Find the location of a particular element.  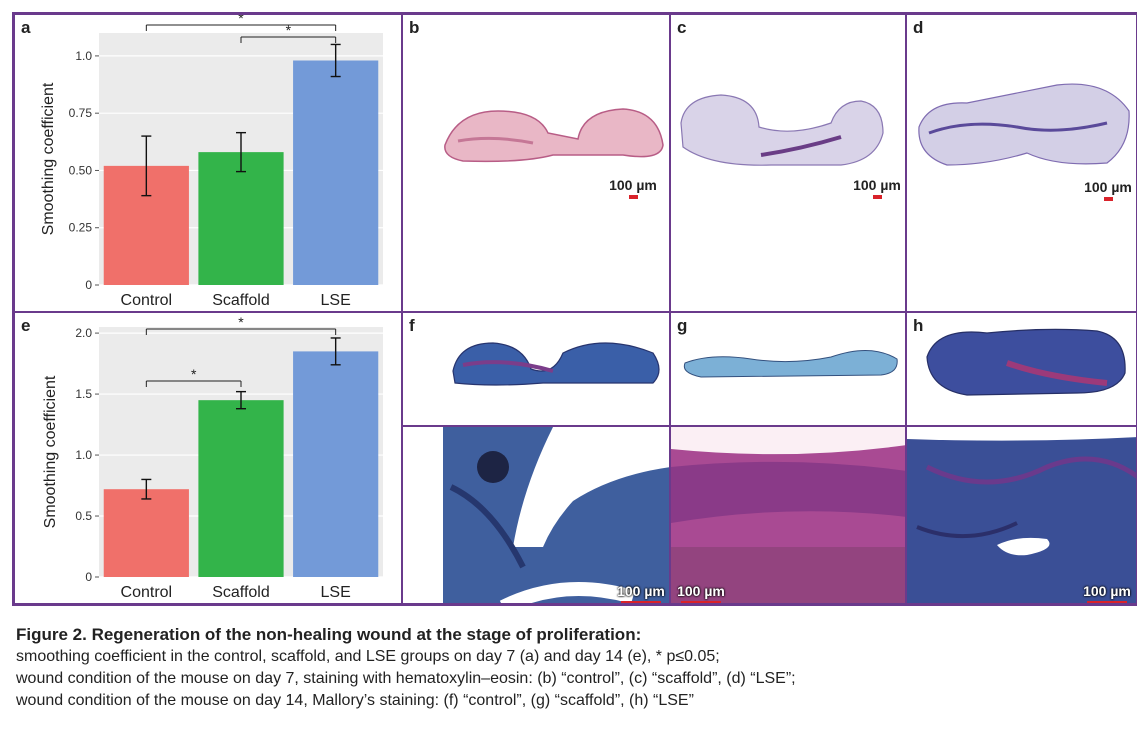

y-tick-label: 0.50 is located at coordinates (81, 170).